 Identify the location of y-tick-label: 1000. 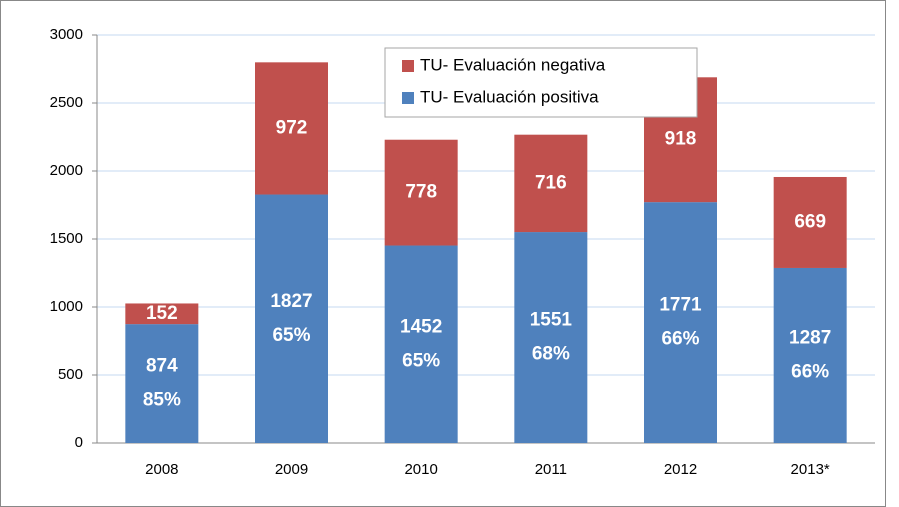
(66, 306).